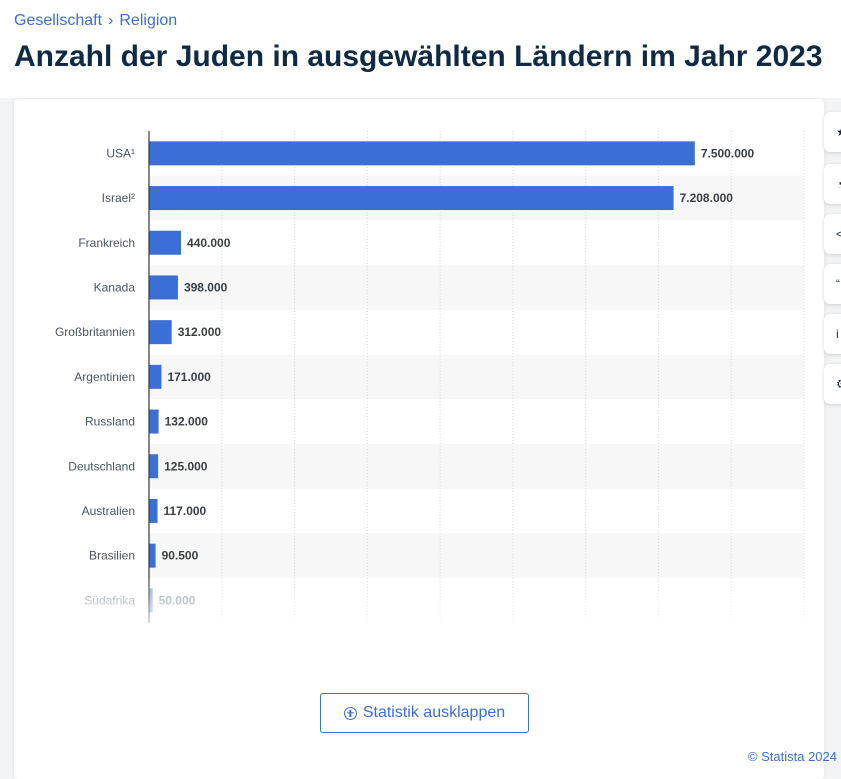  What do you see at coordinates (112, 556) in the screenshot?
I see `category-label: Brasilien` at bounding box center [112, 556].